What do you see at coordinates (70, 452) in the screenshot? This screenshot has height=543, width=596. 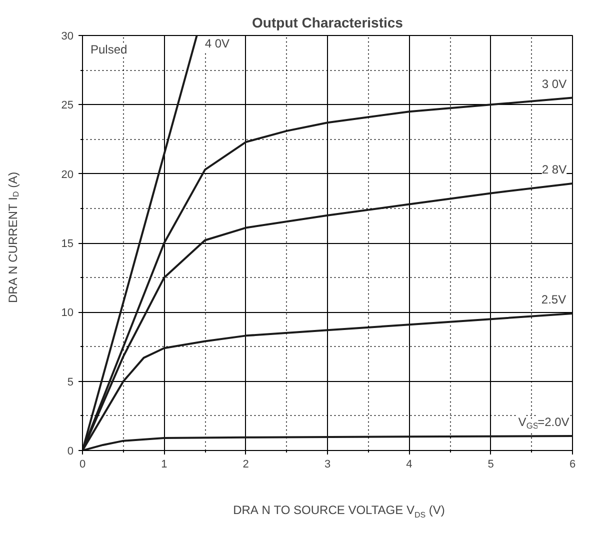 I see `y-tick-label: 0` at bounding box center [70, 452].